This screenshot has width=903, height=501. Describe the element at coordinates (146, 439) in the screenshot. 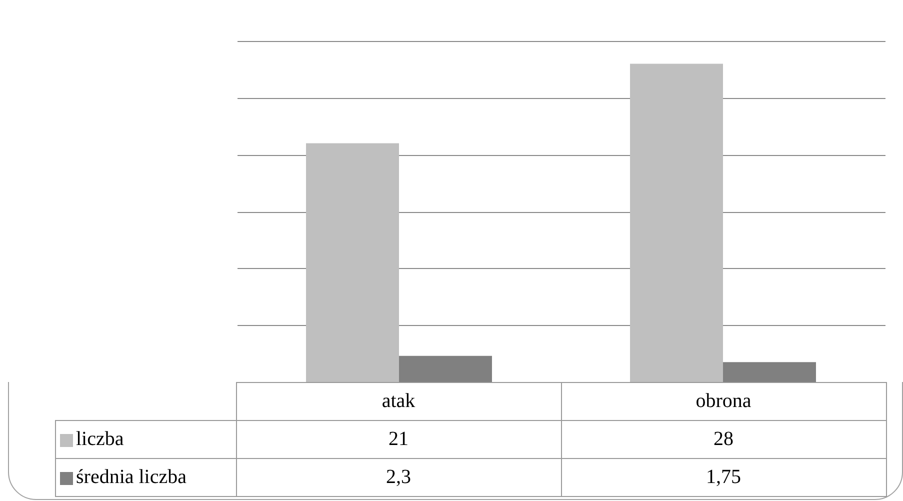

I see `legend-label: liczba` at that location.